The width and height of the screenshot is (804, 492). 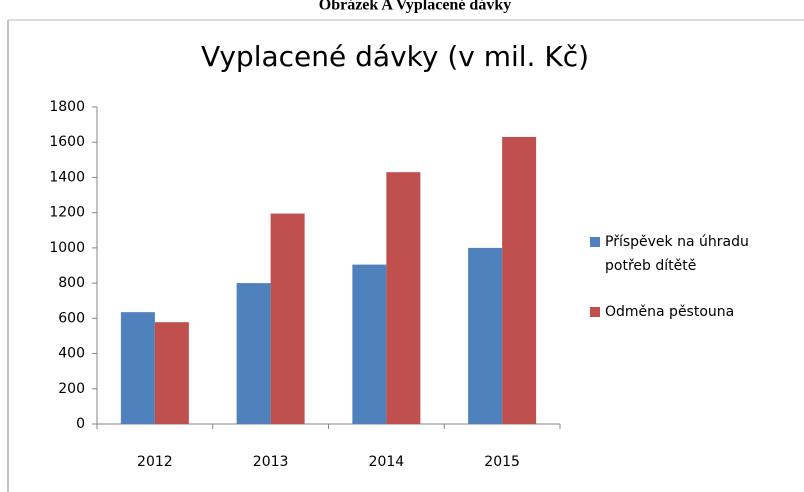 I want to click on x-tick-label: 2015, so click(x=502, y=462).